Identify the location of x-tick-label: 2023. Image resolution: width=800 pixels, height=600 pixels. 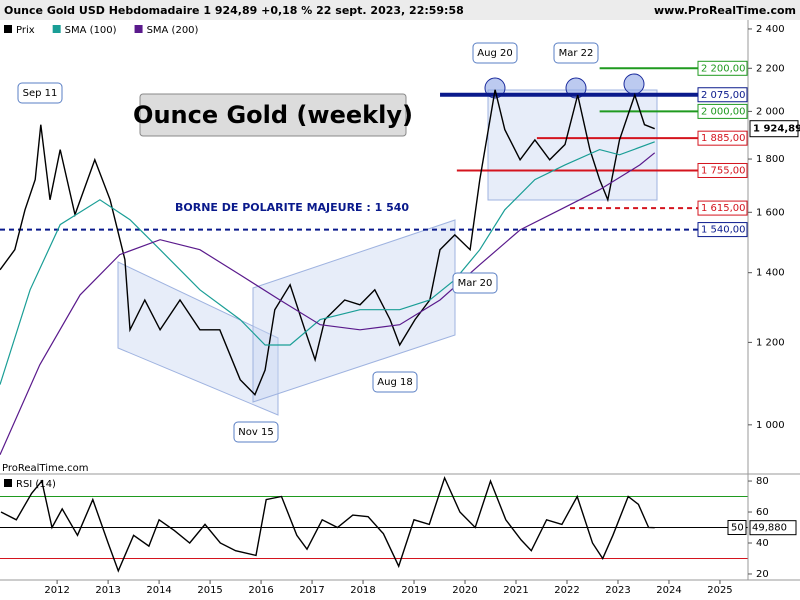
(617, 590).